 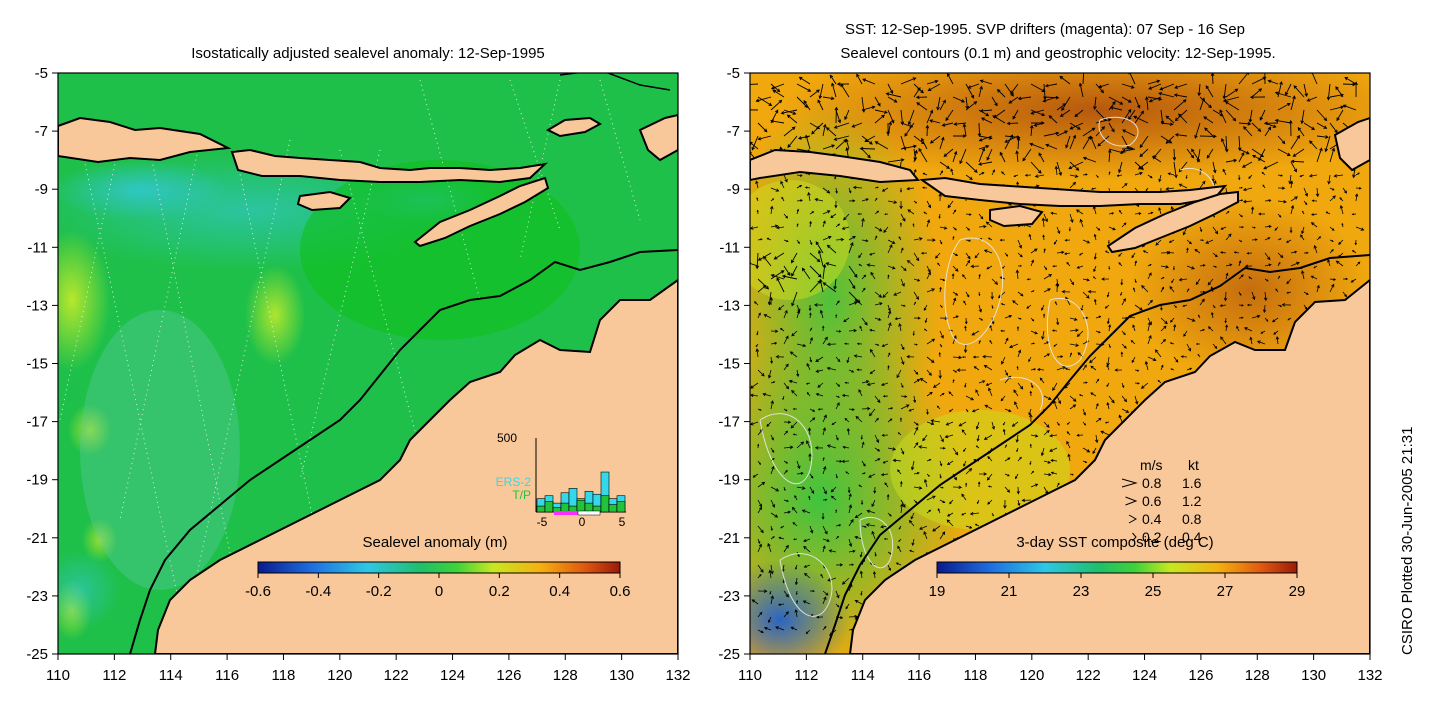 What do you see at coordinates (58, 675) in the screenshot?
I see `lon-tick-label: 110` at bounding box center [58, 675].